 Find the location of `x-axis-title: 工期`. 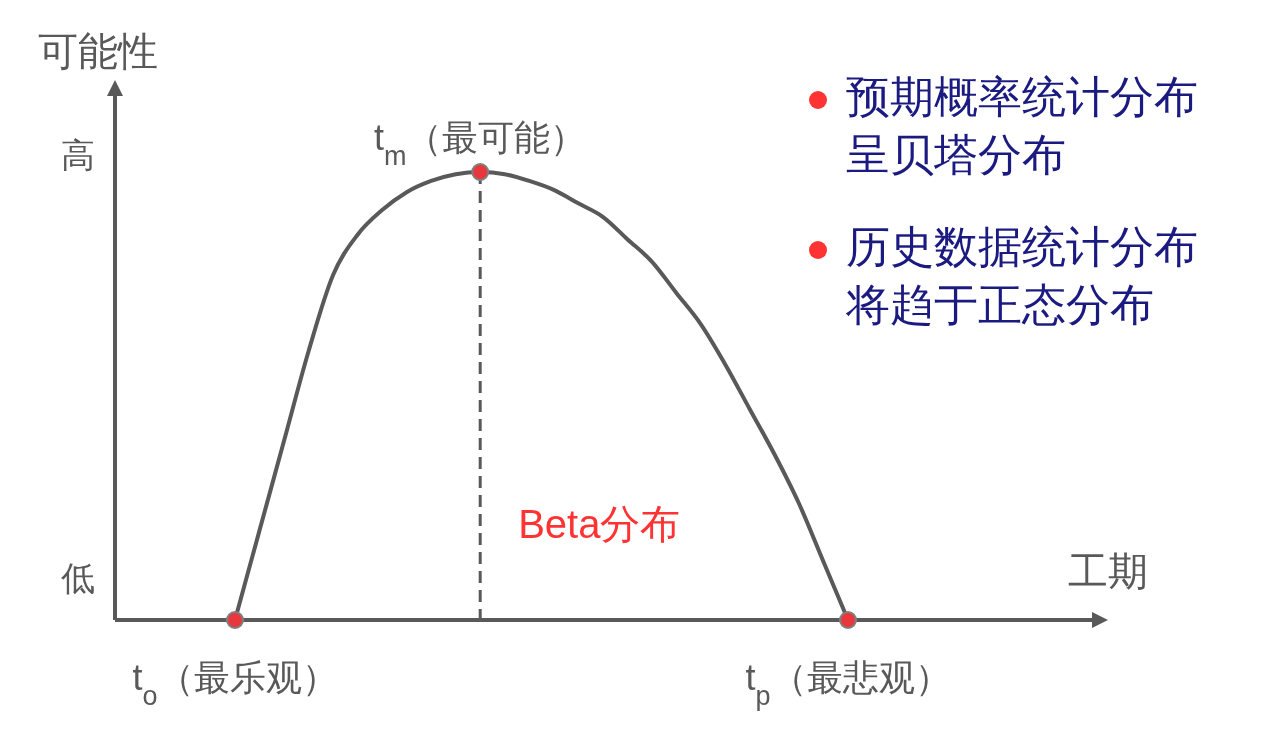

x-axis-title: 工期 is located at coordinates (1108, 571).